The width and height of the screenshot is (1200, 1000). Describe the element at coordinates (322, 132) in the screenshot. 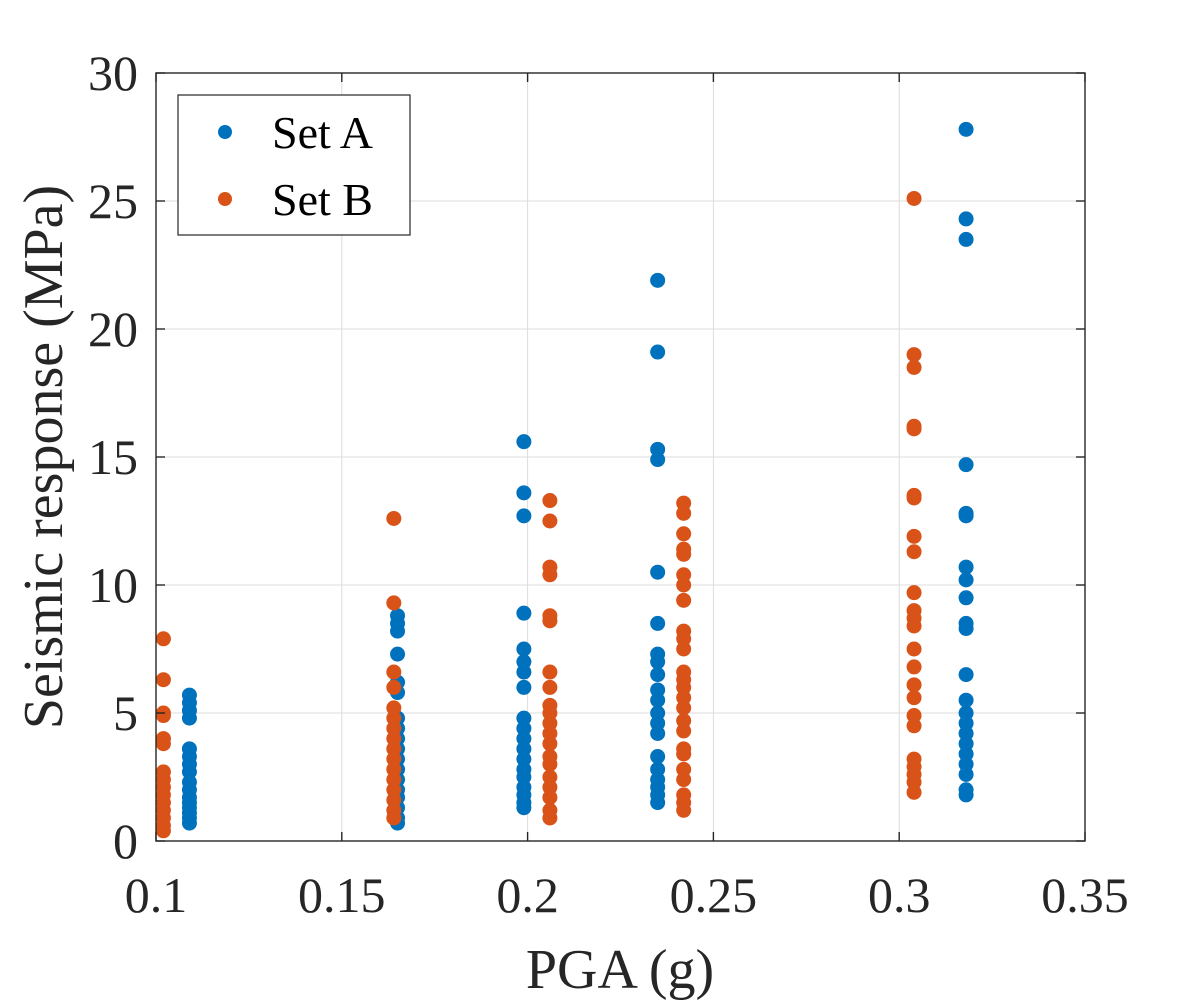

I see `legend-label-set-a: Set A` at that location.